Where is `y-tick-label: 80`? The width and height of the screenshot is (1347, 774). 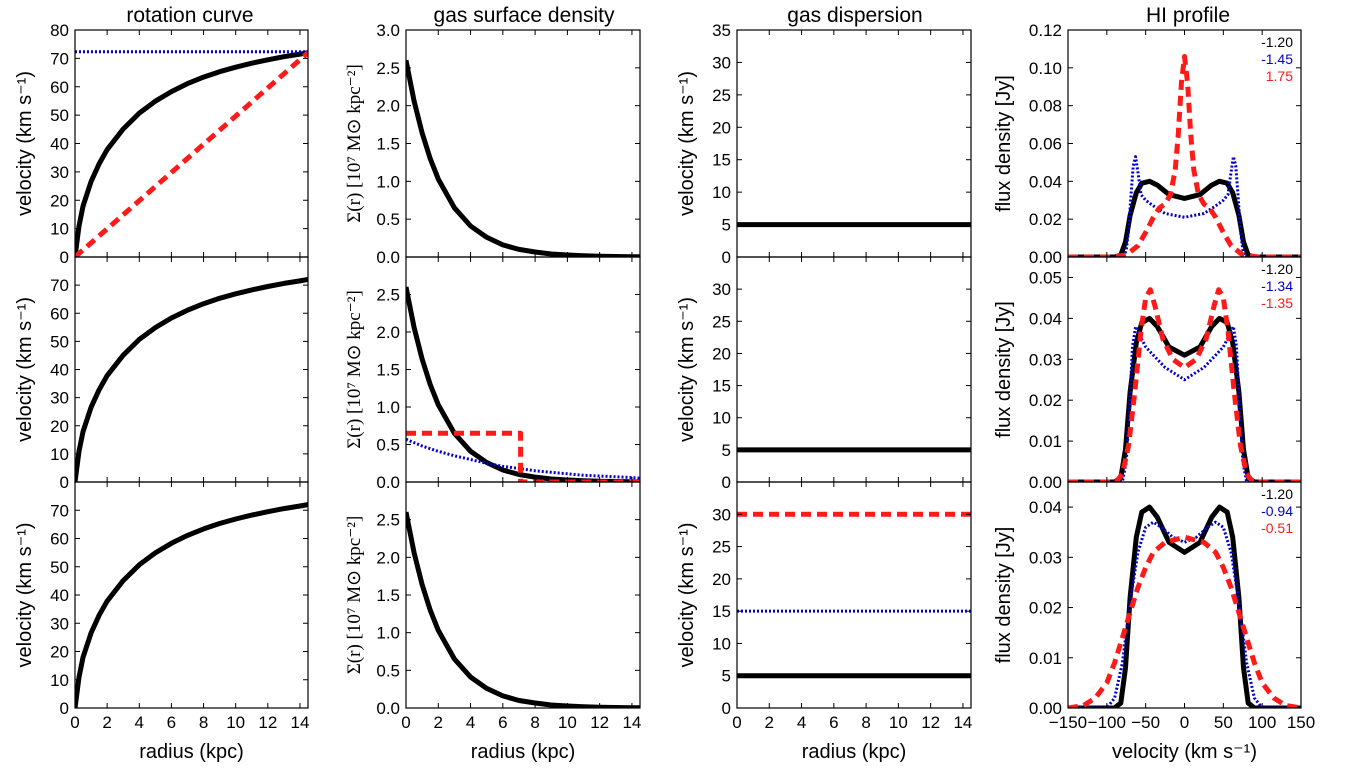
y-tick-label: 80 is located at coordinates (59, 30).